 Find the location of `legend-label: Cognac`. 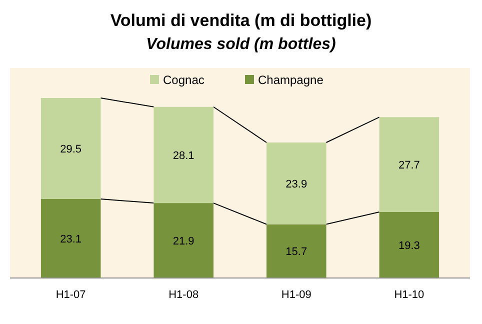

legend-label: Cognac is located at coordinates (183, 80).